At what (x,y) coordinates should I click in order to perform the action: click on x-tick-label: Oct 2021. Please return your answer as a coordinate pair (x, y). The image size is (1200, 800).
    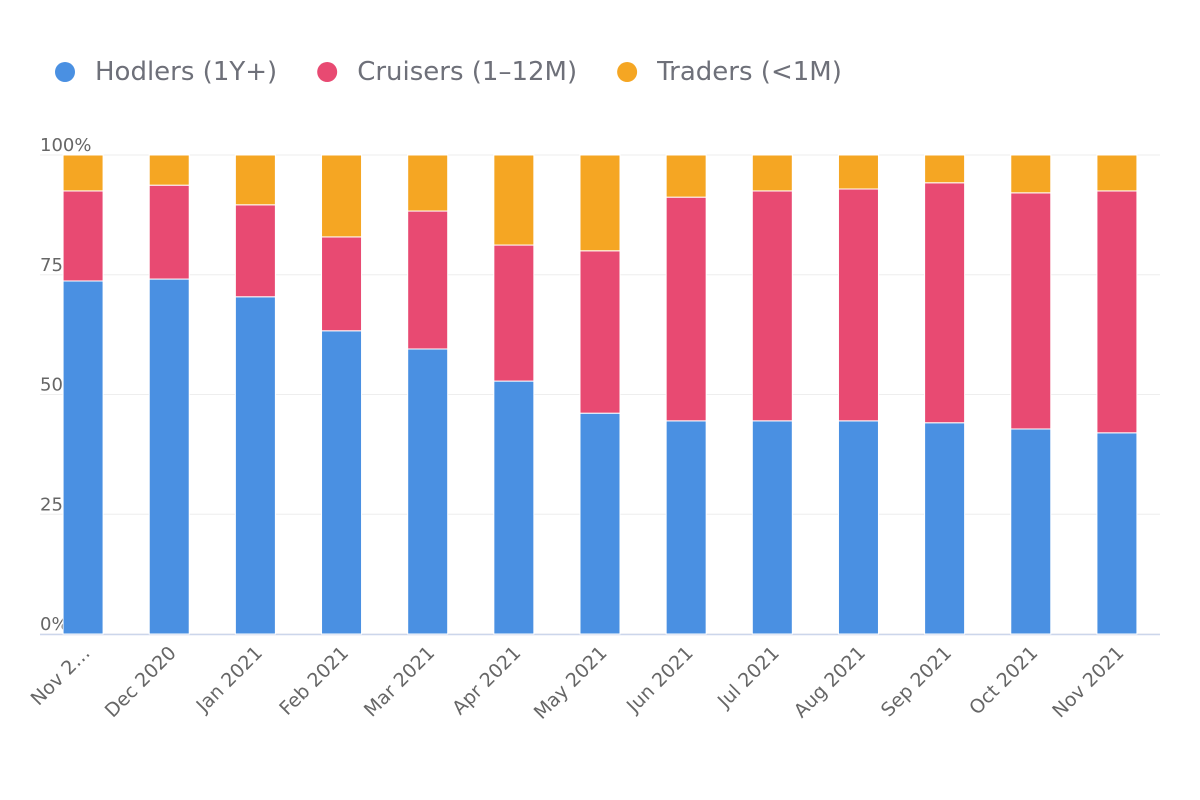
    Looking at the image, I should click on (1003, 680).